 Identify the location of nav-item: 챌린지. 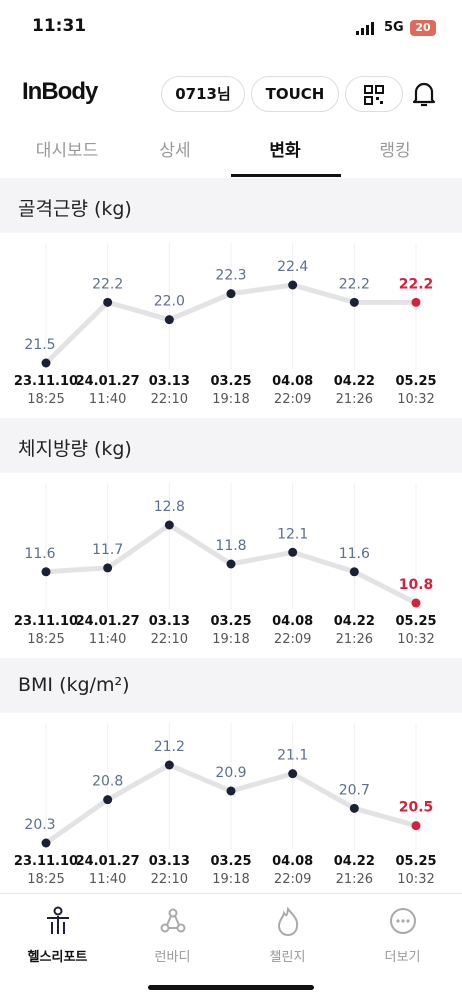
(287, 935).